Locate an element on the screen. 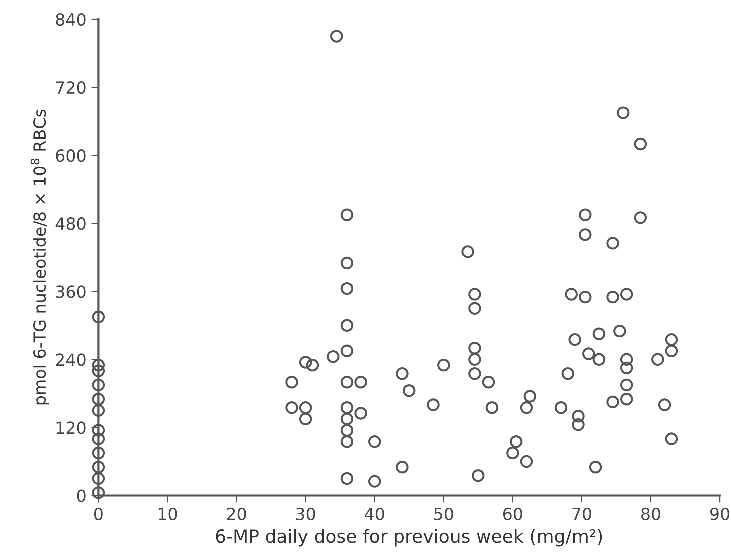  y-tick-label: 0 is located at coordinates (81, 496).